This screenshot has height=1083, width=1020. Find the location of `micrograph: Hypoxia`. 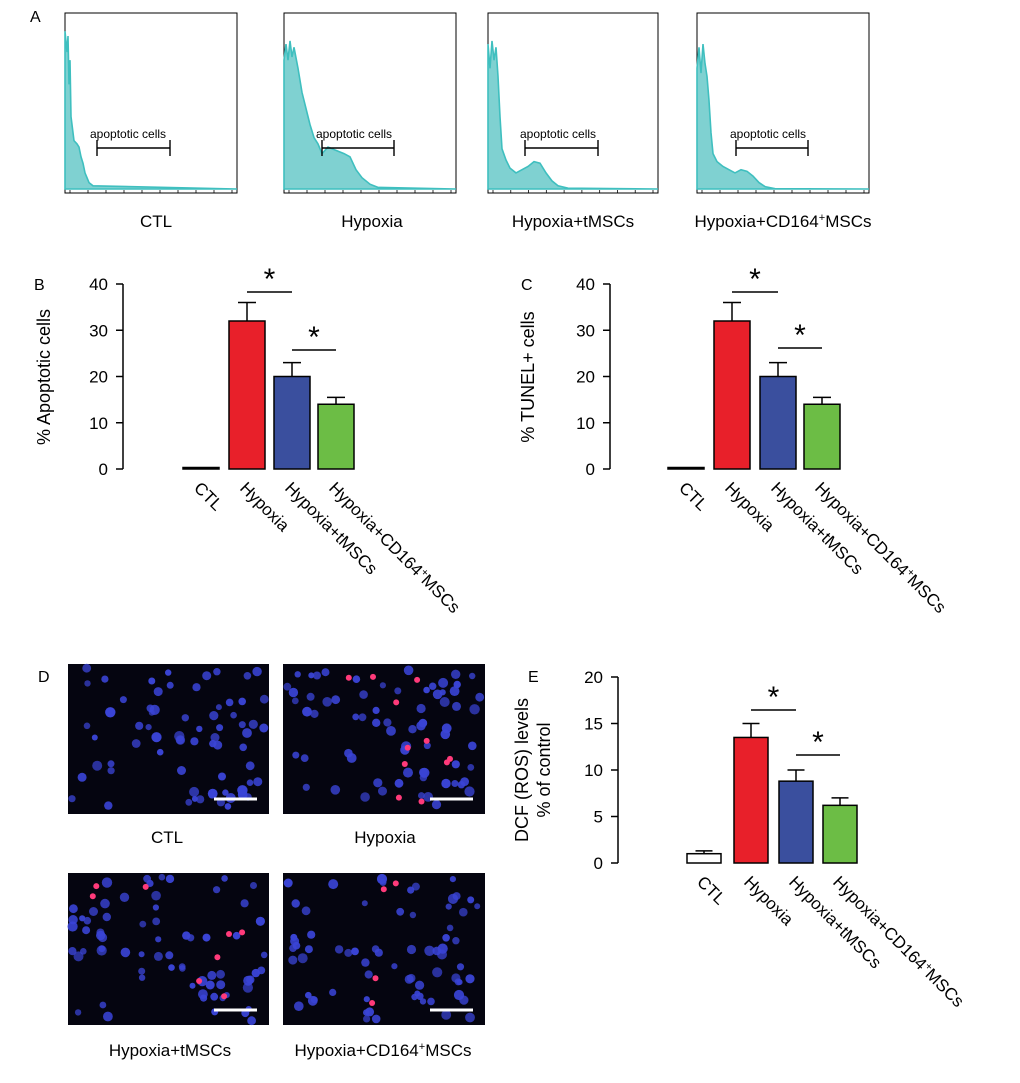

micrograph: Hypoxia is located at coordinates (384, 755).